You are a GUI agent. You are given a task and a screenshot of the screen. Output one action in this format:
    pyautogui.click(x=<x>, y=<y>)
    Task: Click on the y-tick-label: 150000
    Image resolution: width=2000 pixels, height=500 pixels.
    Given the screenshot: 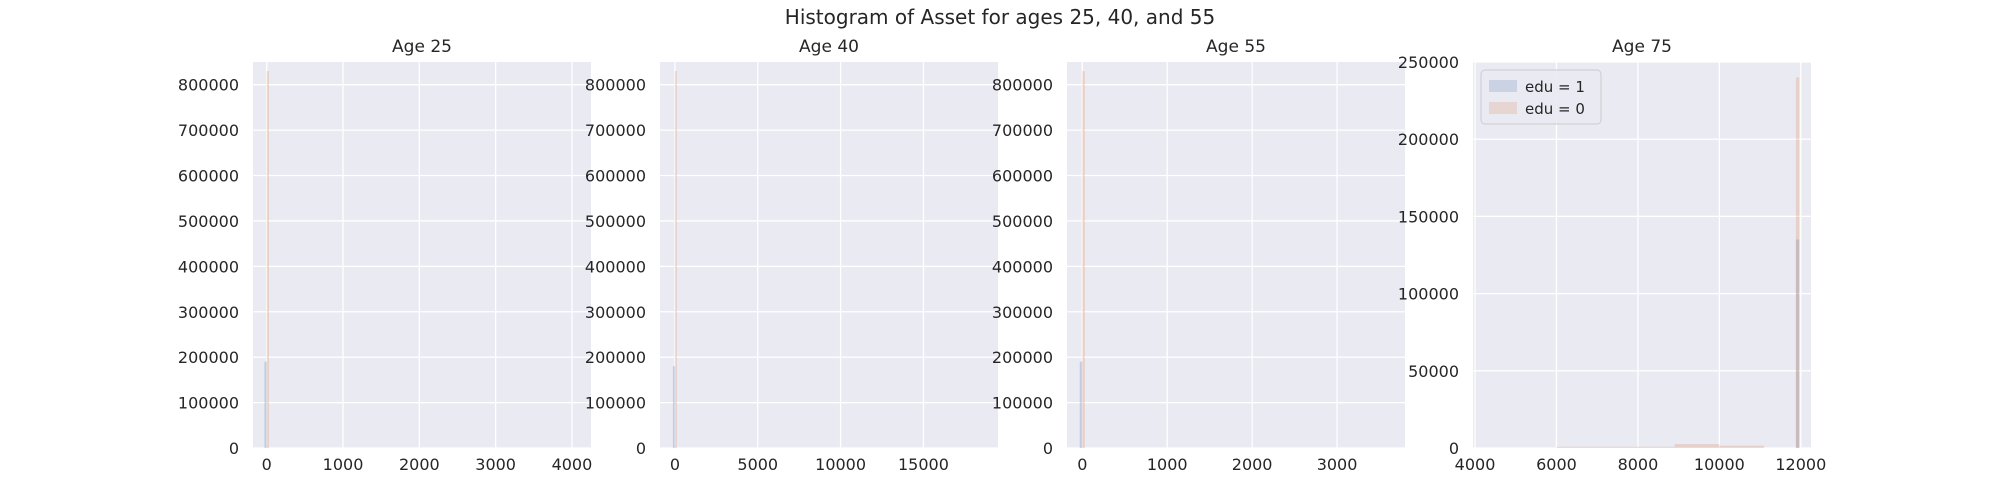 What is the action you would take?
    pyautogui.click(x=1428, y=216)
    